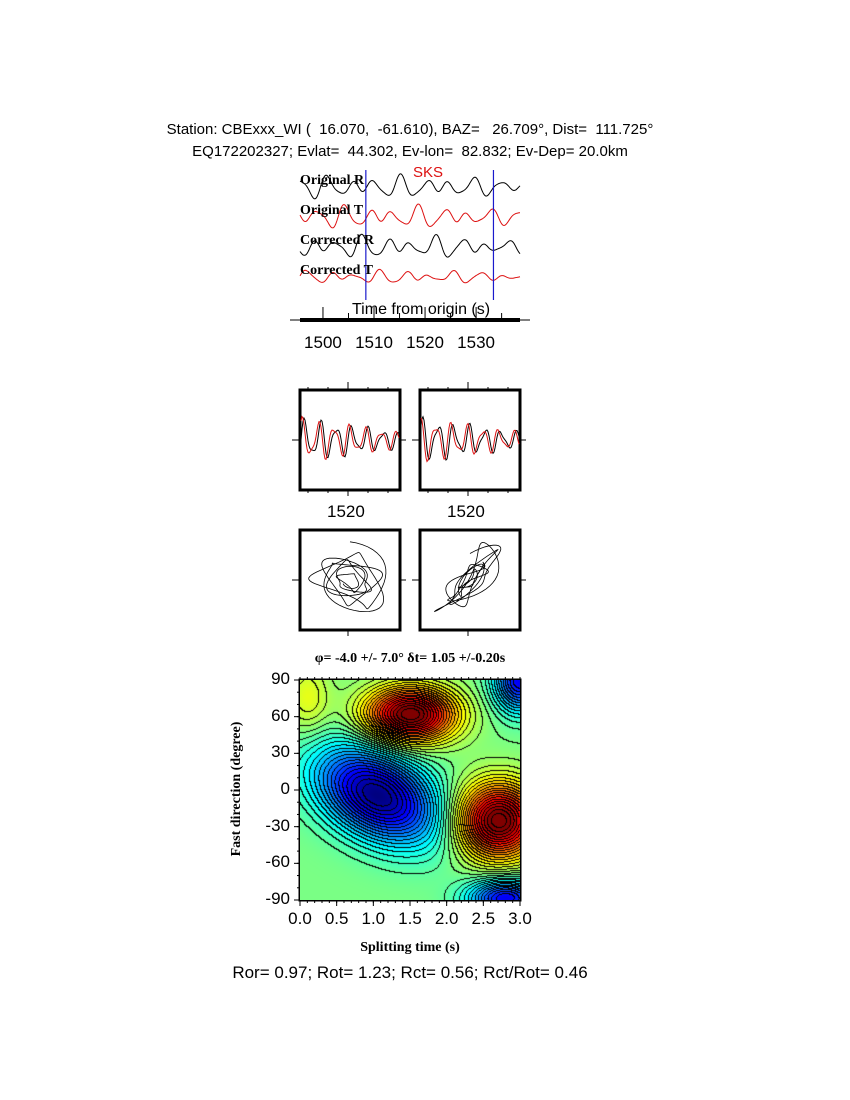 The width and height of the screenshot is (850, 1100). What do you see at coordinates (374, 342) in the screenshot?
I see `time-tick-label: 1510` at bounding box center [374, 342].